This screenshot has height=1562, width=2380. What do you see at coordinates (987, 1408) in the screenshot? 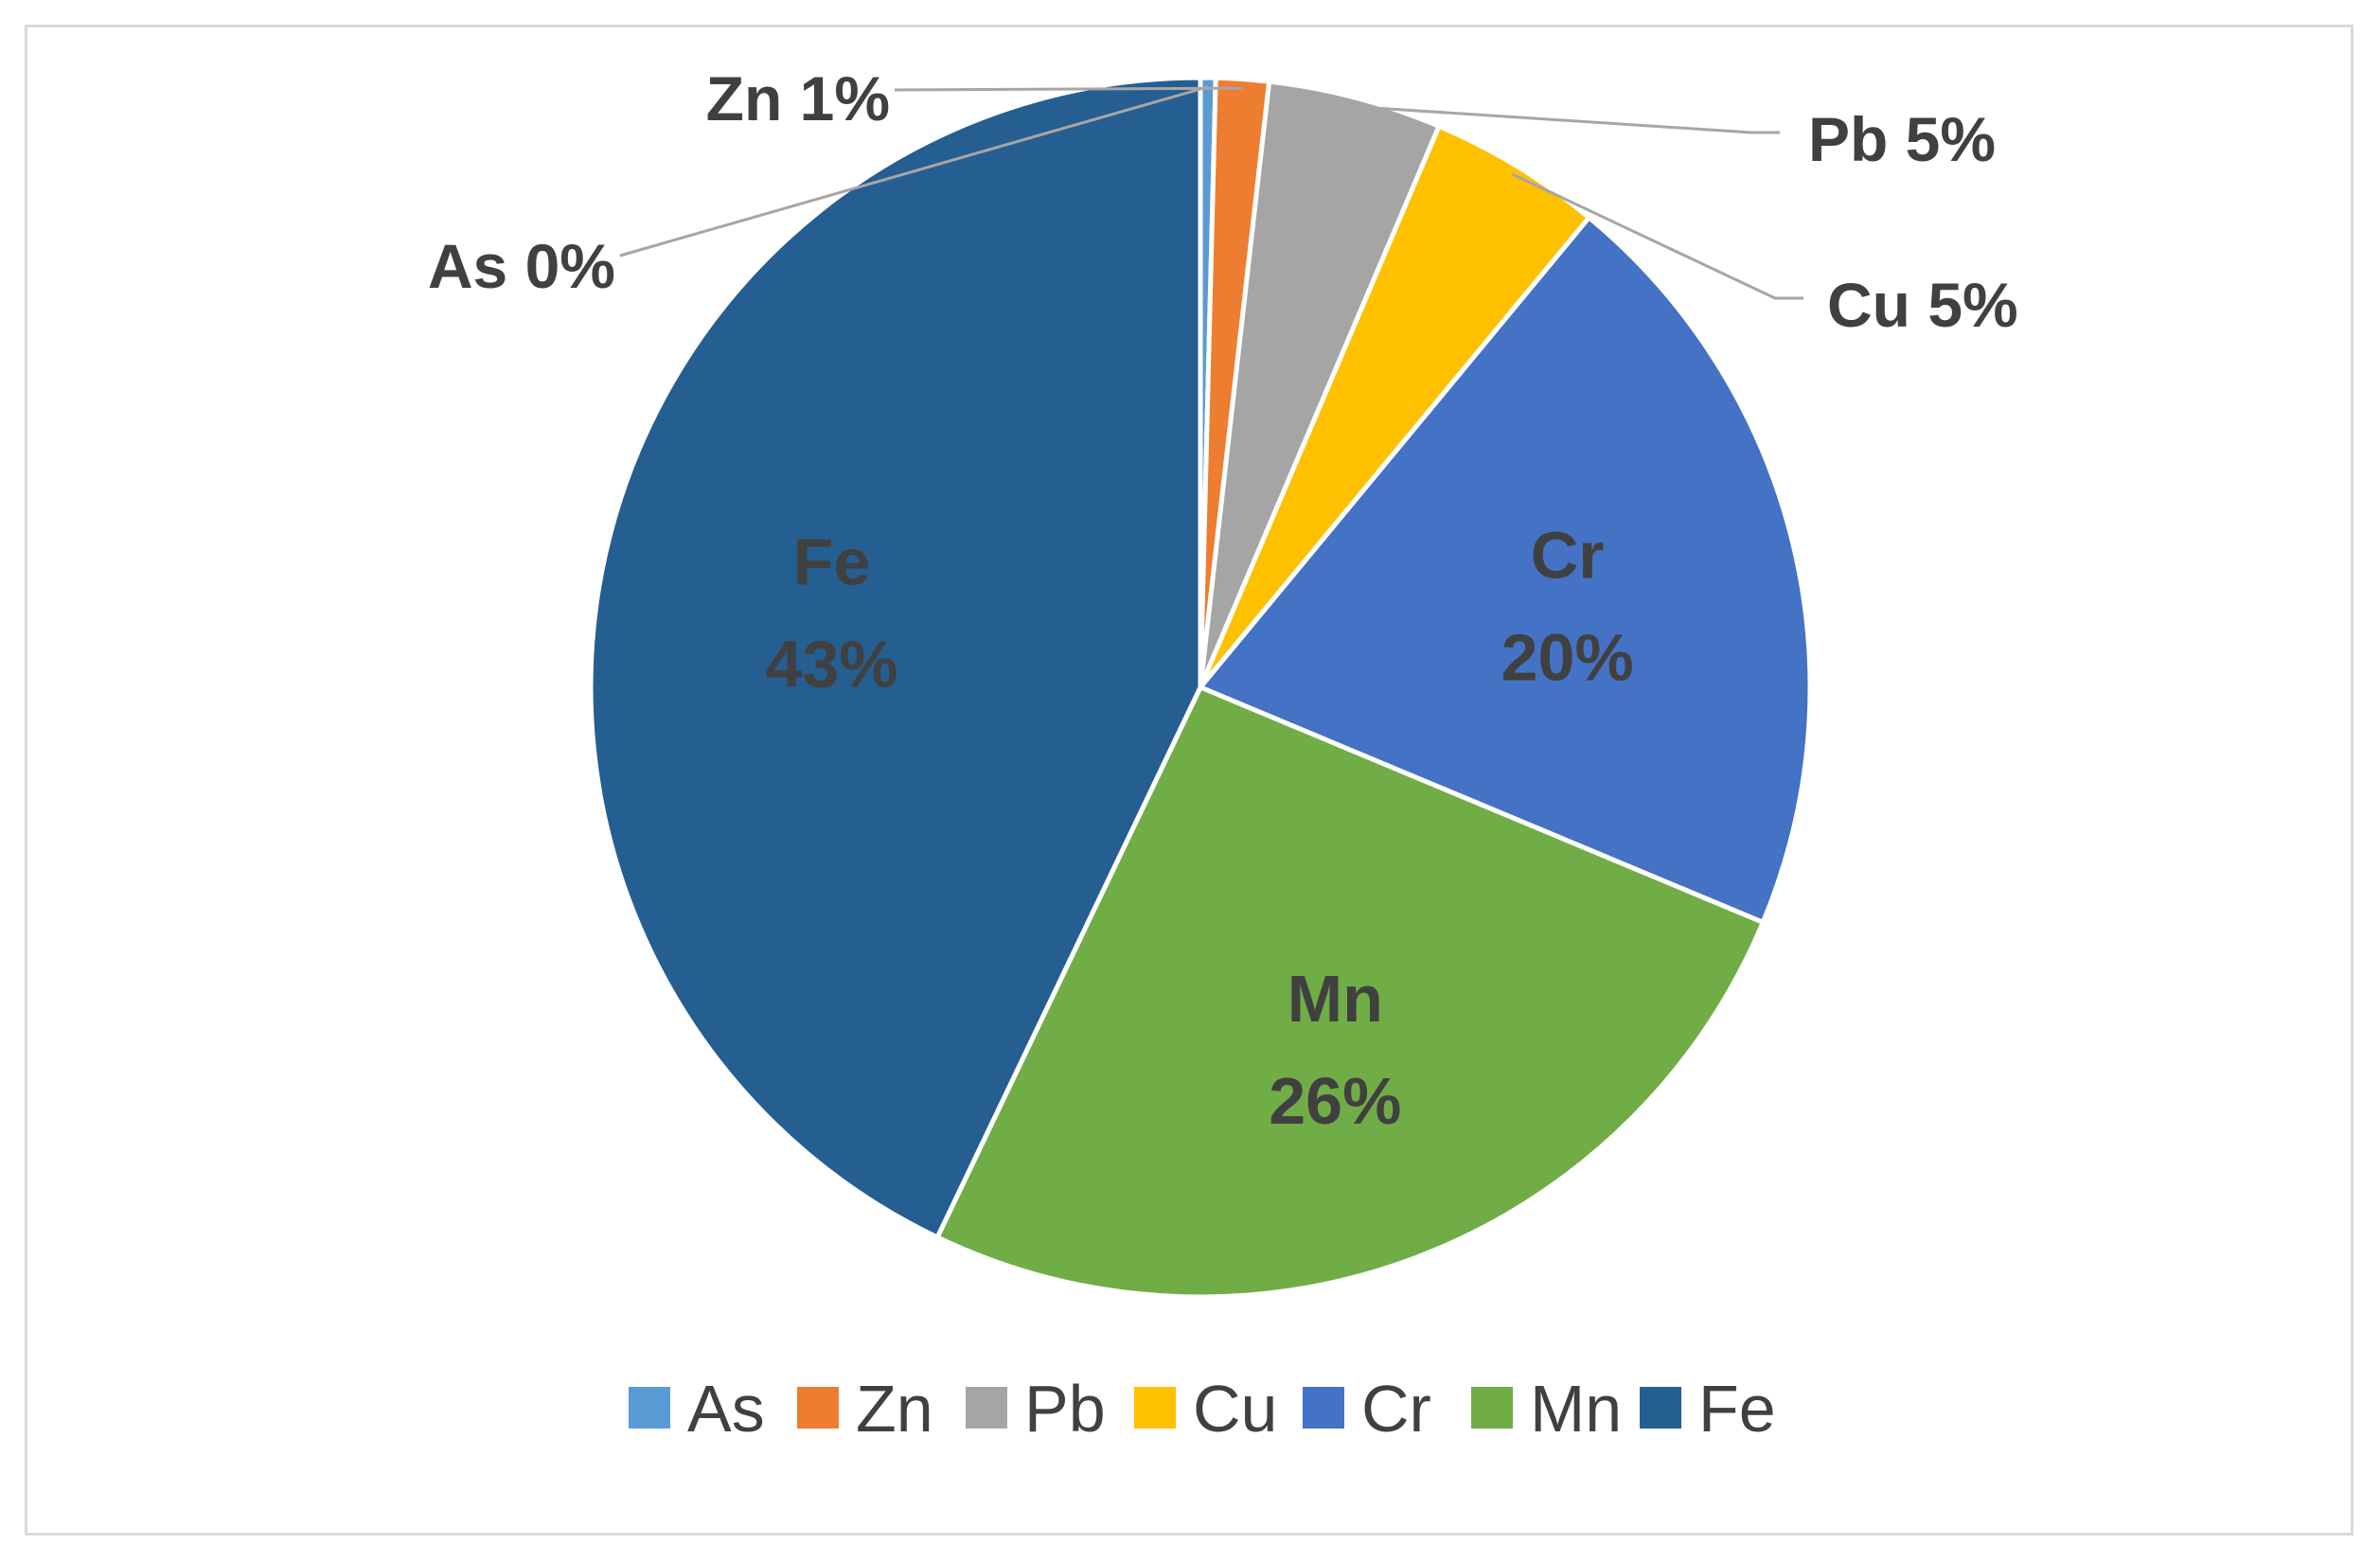
I see `legend-swatch-pb` at bounding box center [987, 1408].